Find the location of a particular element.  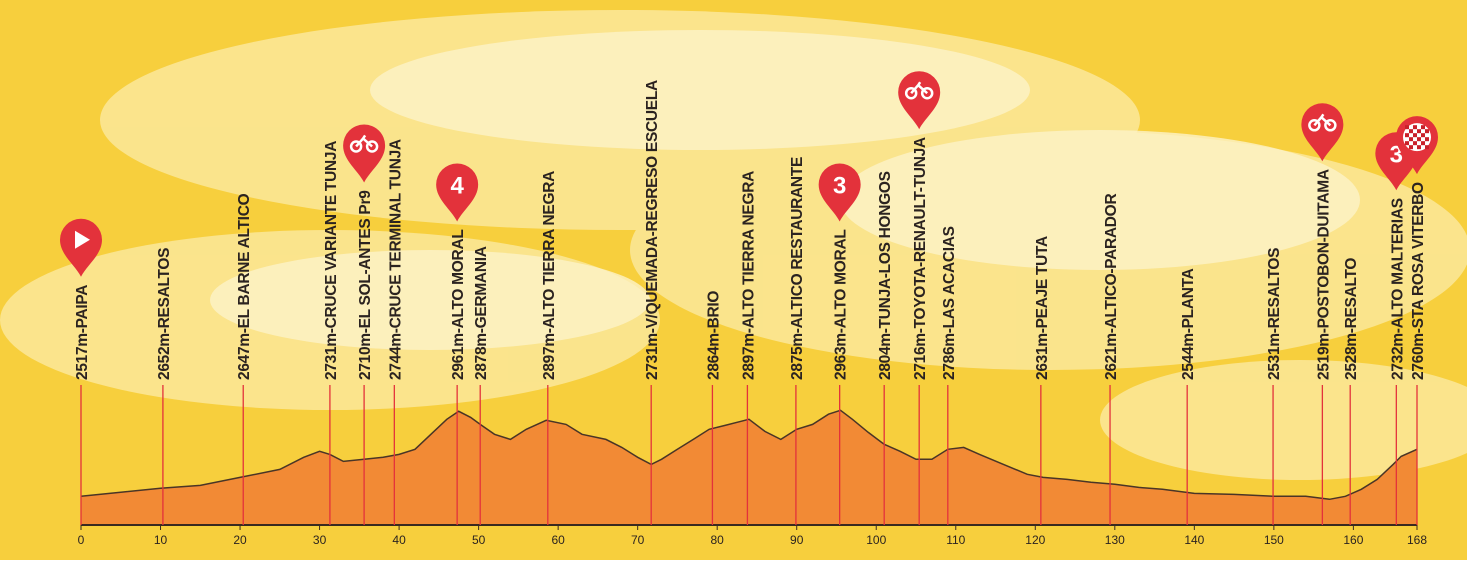

waypoint-label: 2519m-POSTOBON-DUITAMA is located at coordinates (1323, 274).